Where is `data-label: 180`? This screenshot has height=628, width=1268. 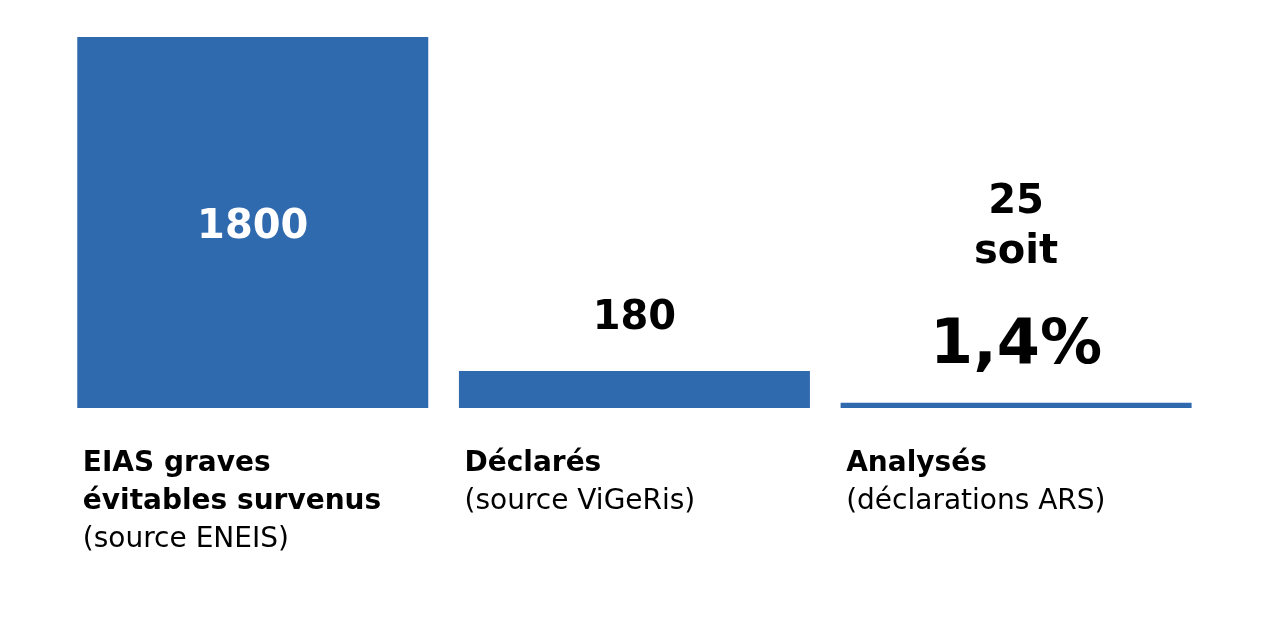 data-label: 180 is located at coordinates (634, 314).